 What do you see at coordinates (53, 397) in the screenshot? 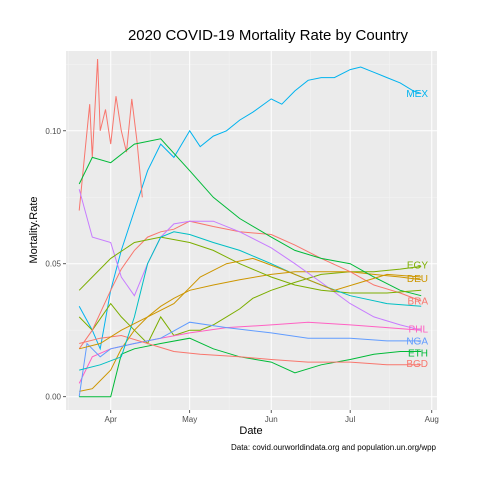
I see `y-tick-label: 0.00` at bounding box center [53, 397].